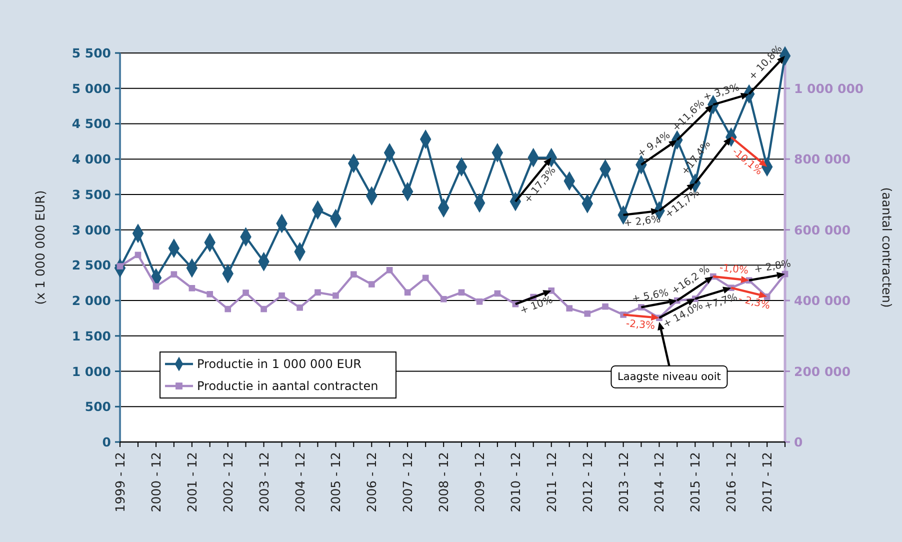 This screenshot has height=542, width=902. Describe the element at coordinates (120, 482) in the screenshot. I see `x-tick-label: 1999 - 12` at that location.